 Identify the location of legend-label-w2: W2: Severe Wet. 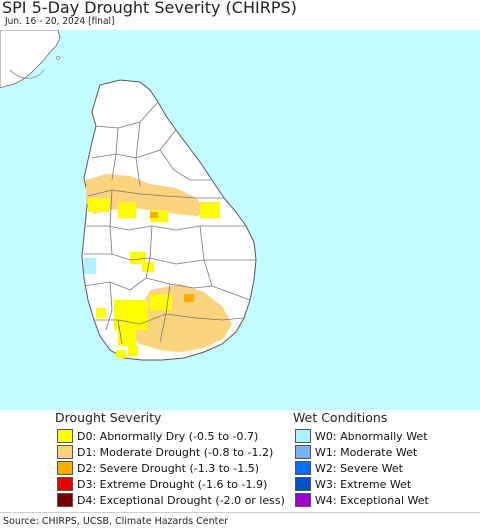
(359, 468).